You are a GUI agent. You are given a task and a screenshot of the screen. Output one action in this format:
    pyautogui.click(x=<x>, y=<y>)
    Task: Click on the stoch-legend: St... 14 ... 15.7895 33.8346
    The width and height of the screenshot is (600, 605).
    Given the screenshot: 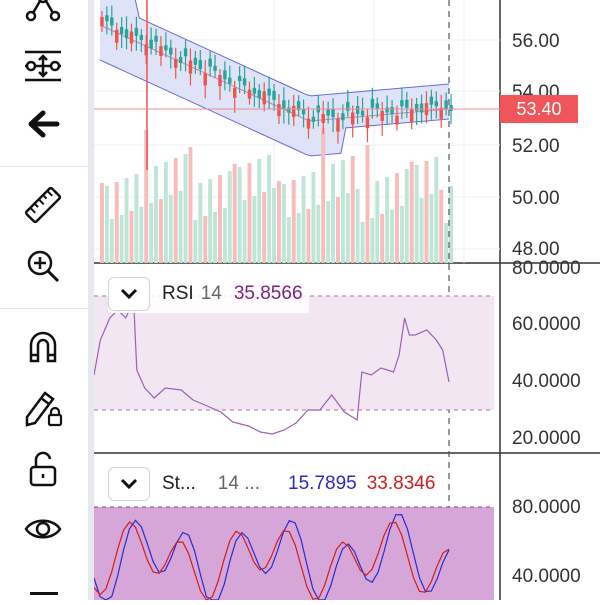 What is the action you would take?
    pyautogui.click(x=274, y=484)
    